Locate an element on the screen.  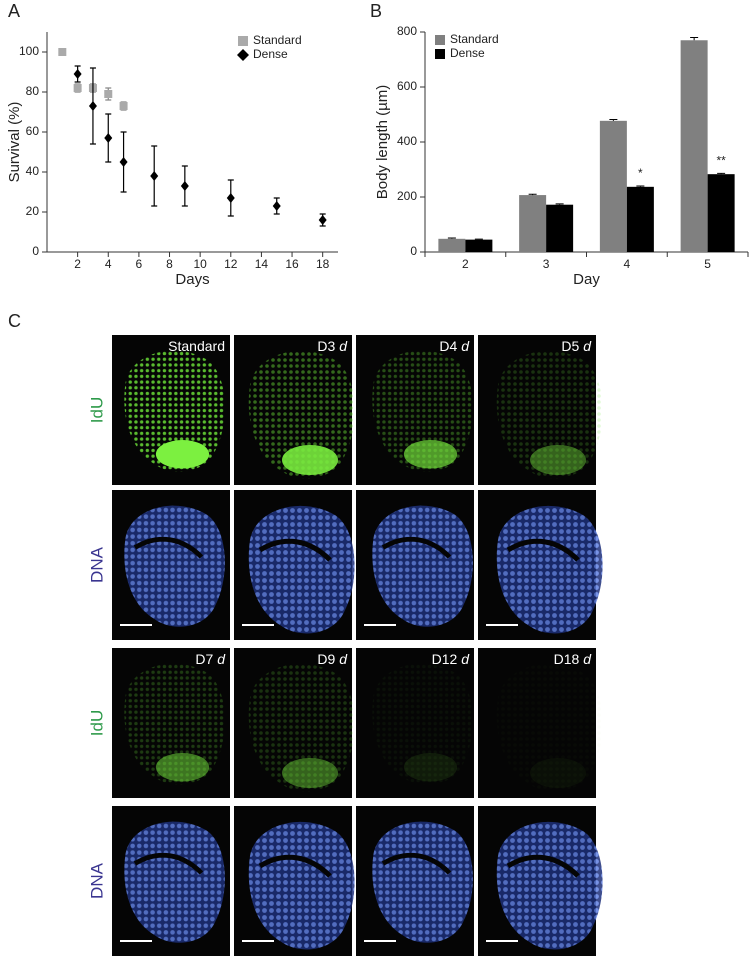
image-label-part: Standard is located at coordinates (196, 346).